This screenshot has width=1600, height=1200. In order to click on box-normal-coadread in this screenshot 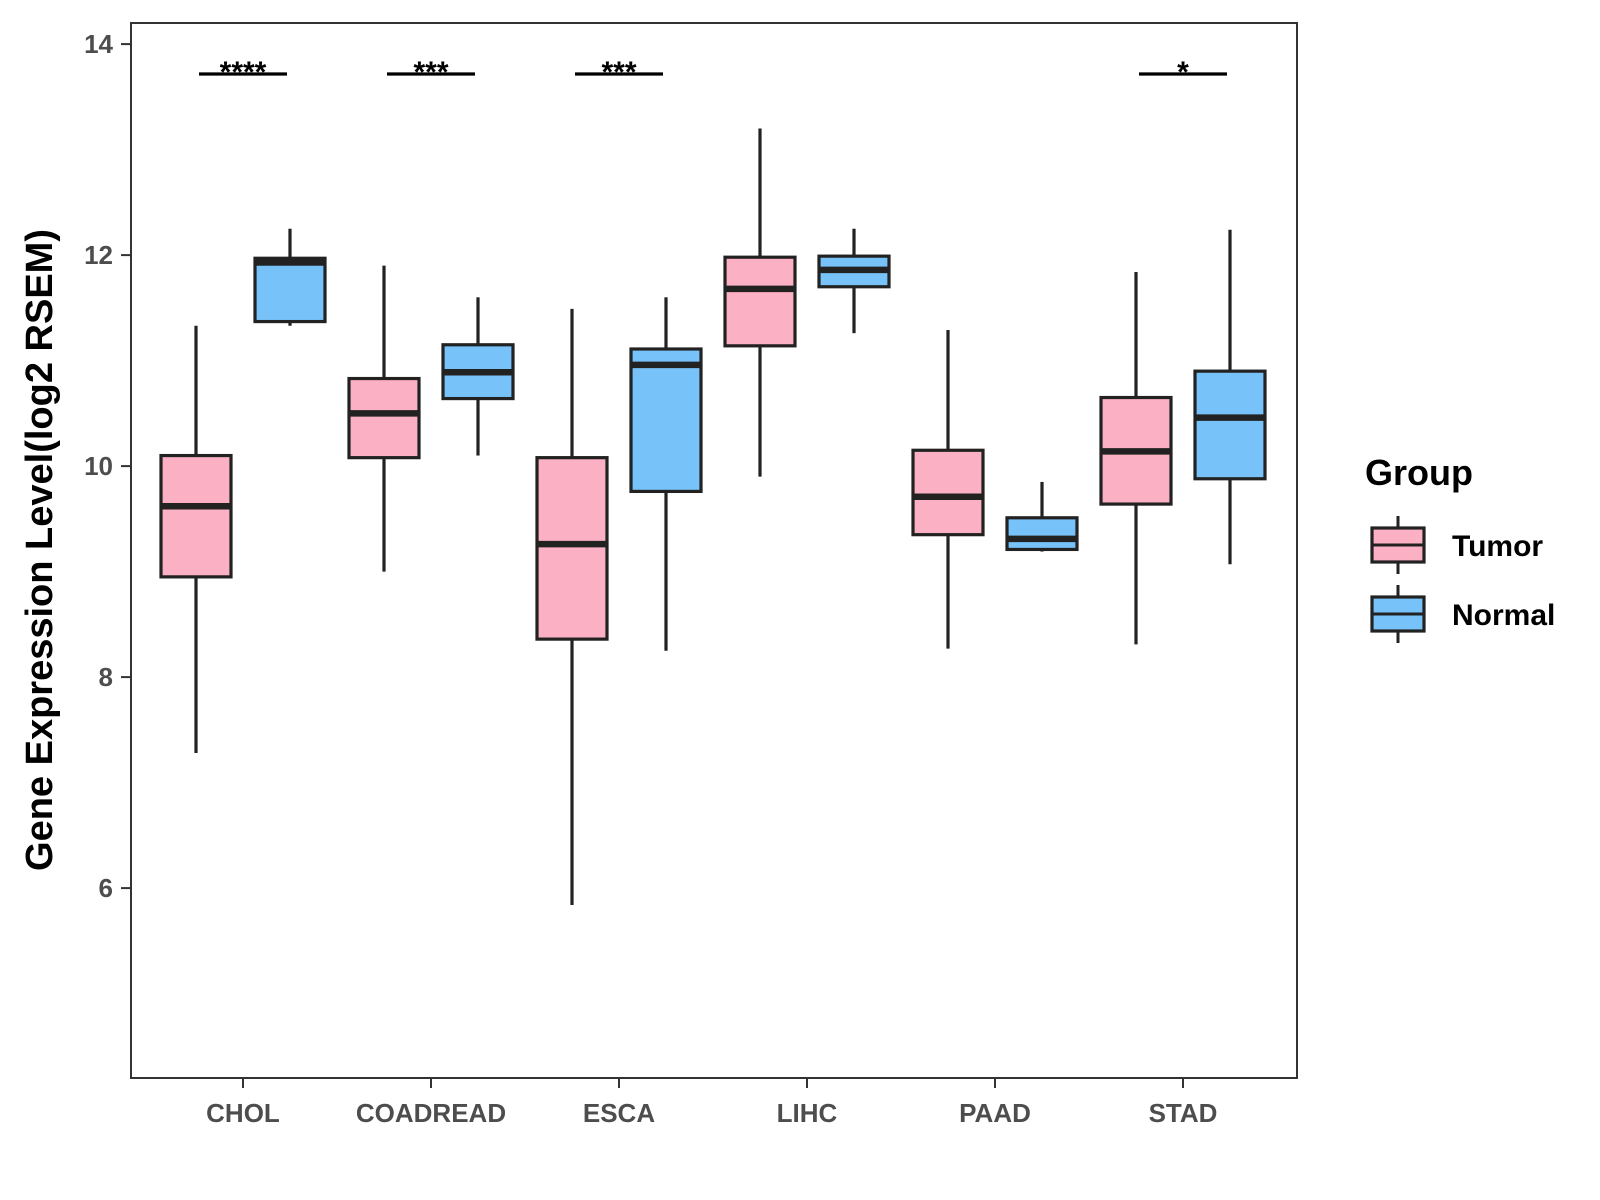, I will do `click(478, 376)`.